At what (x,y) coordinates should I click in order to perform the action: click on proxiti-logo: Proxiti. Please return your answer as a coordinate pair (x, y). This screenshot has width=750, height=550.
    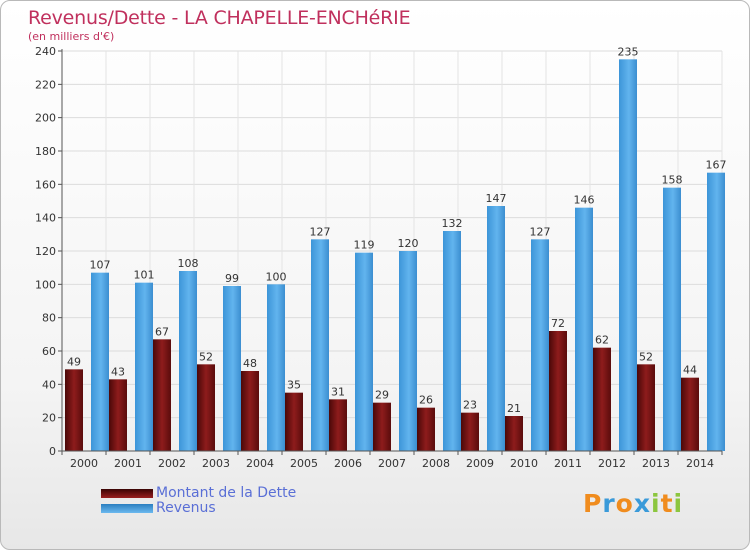
    Looking at the image, I should click on (633, 503).